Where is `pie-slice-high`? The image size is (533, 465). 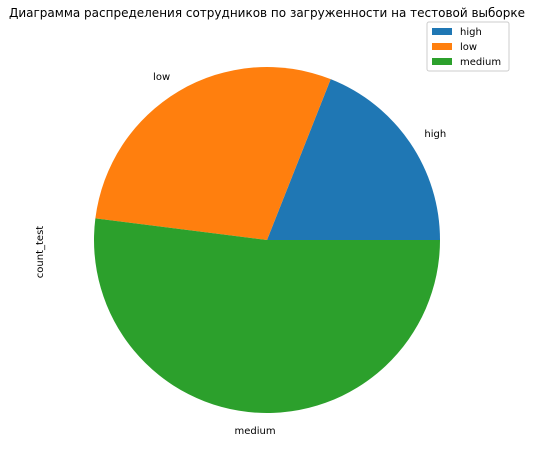 pie-slice-high is located at coordinates (353, 159).